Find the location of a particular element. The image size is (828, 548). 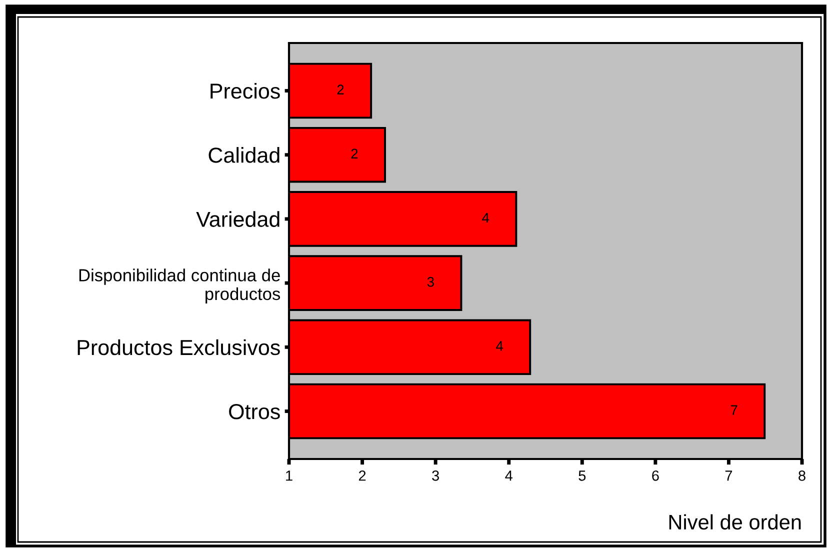

x-tick-label: 2 is located at coordinates (362, 475).